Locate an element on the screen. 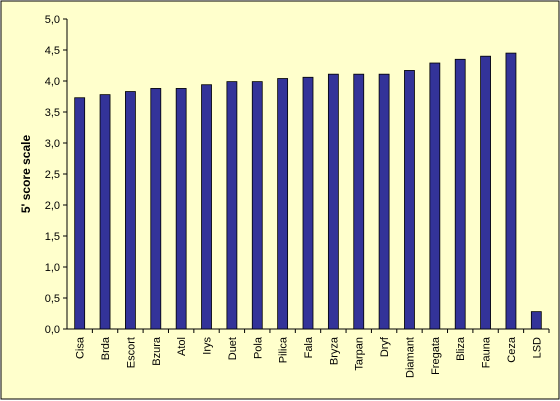 Image resolution: width=560 pixels, height=401 pixels. x-tick-label: Atol is located at coordinates (182, 346).